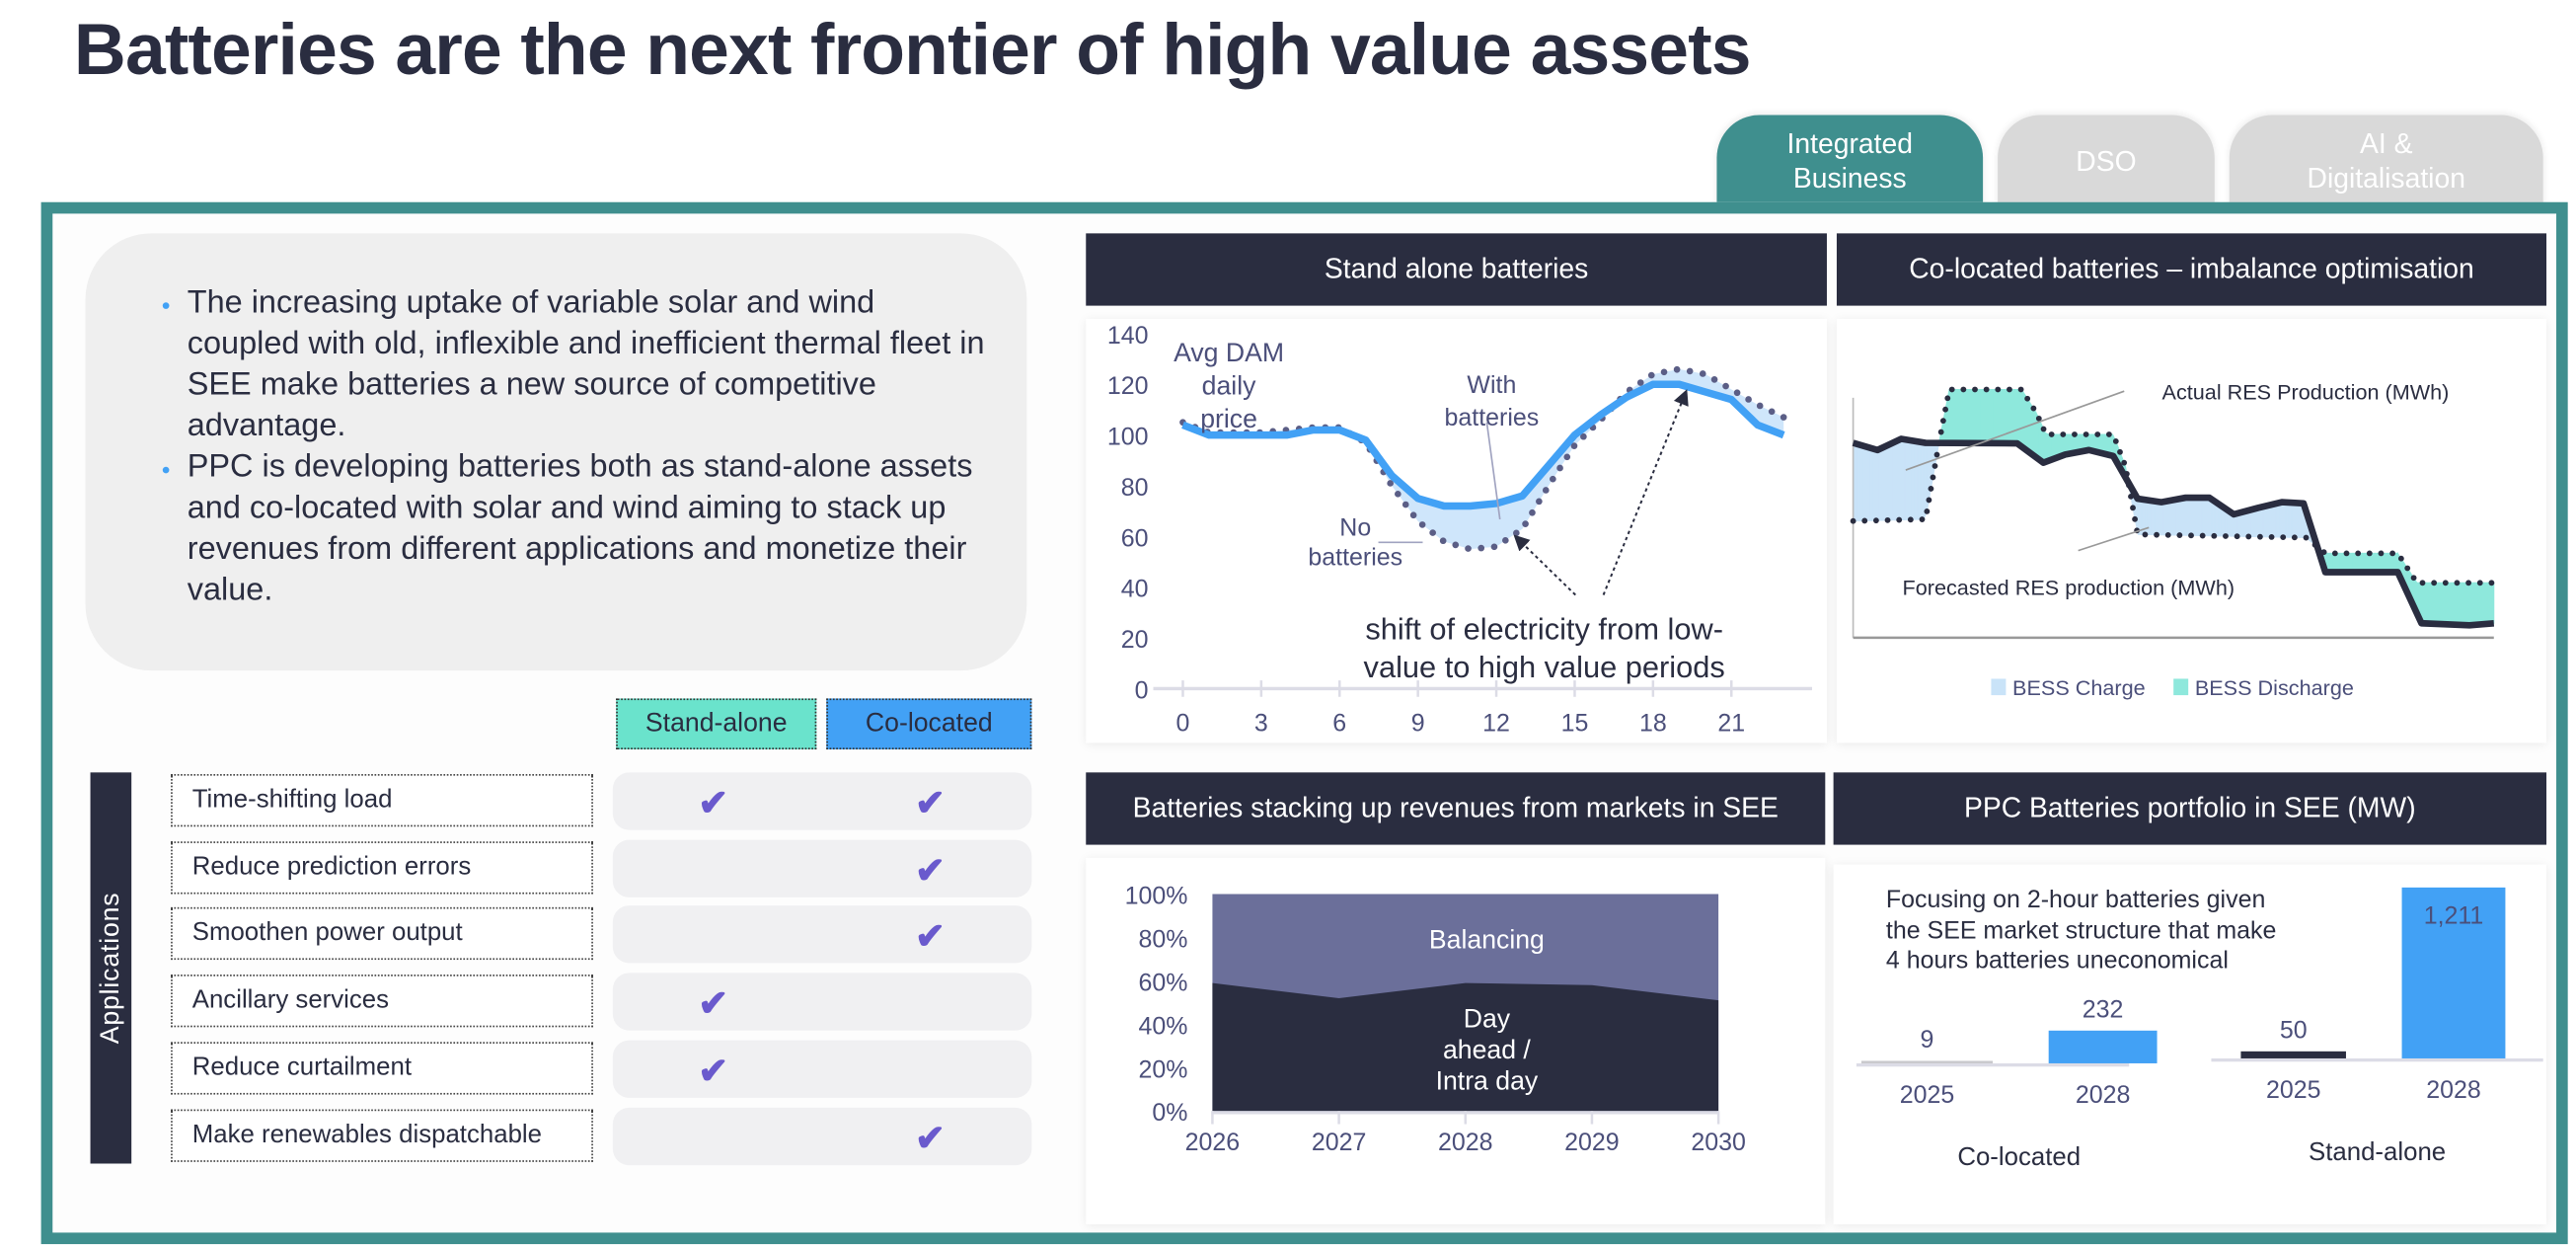 The image size is (2576, 1249). What do you see at coordinates (1850, 143) in the screenshot?
I see `tab-label: Integrated` at bounding box center [1850, 143].